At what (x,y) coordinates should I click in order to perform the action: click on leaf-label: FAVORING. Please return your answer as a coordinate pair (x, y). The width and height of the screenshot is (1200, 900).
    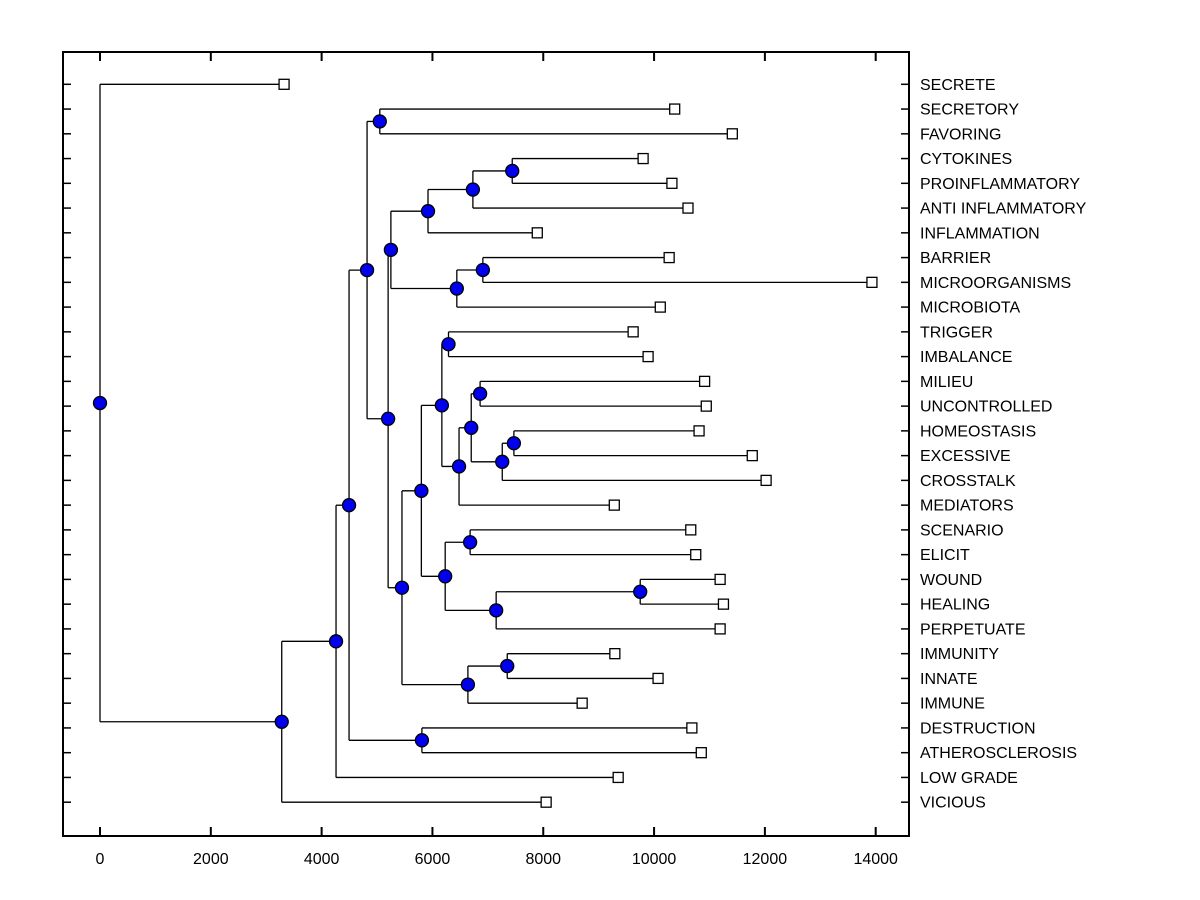
    Looking at the image, I should click on (961, 134).